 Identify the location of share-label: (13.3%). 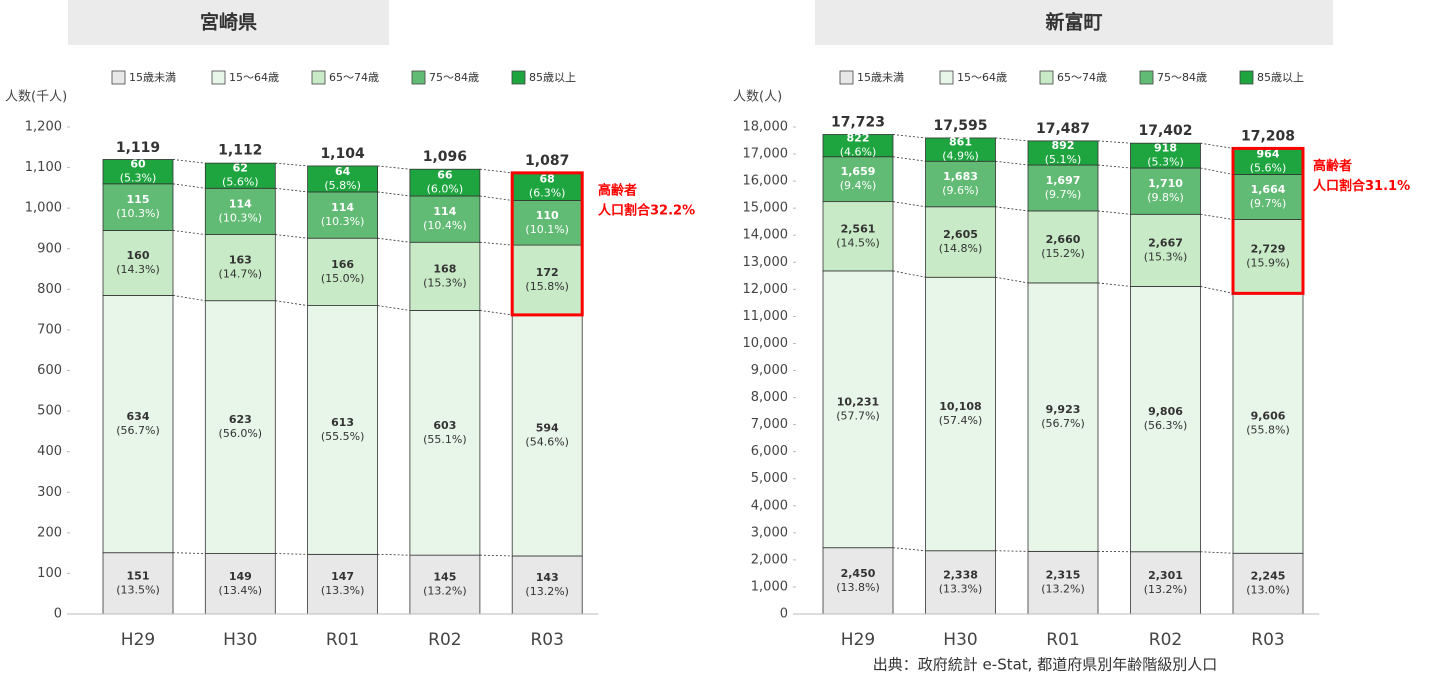
(343, 590).